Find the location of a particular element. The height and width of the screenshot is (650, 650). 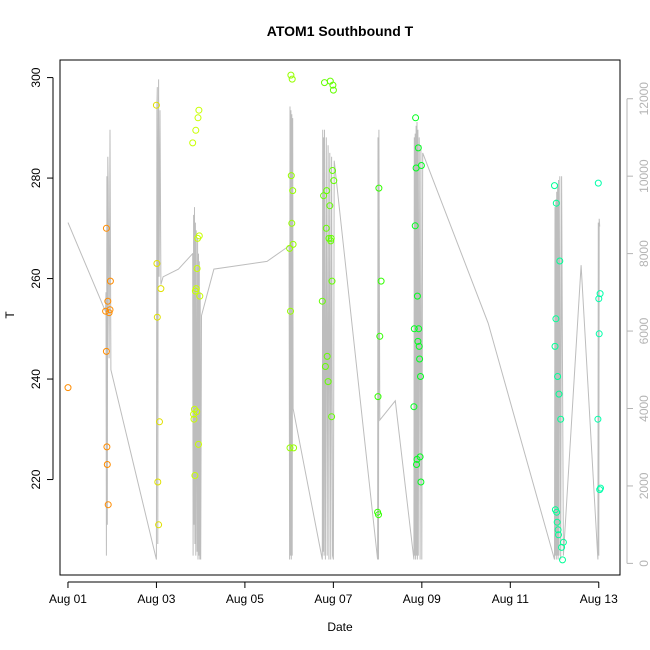

x-tick-label: Aug 13 is located at coordinates (599, 599).